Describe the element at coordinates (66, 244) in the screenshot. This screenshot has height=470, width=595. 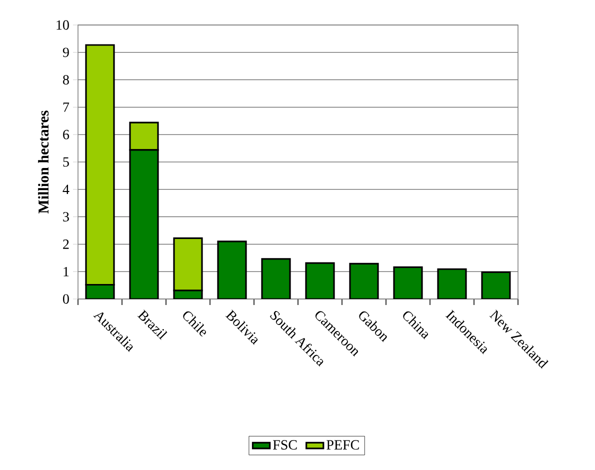
I see `y-tick-label: 2` at that location.